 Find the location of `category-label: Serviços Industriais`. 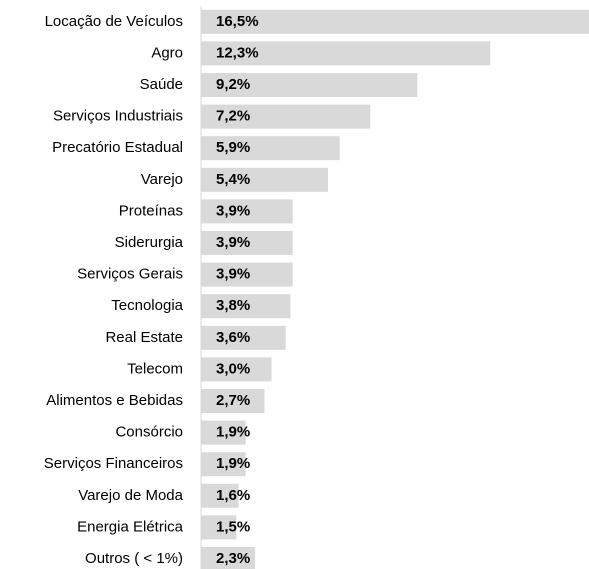

category-label: Serviços Industriais is located at coordinates (118, 116).